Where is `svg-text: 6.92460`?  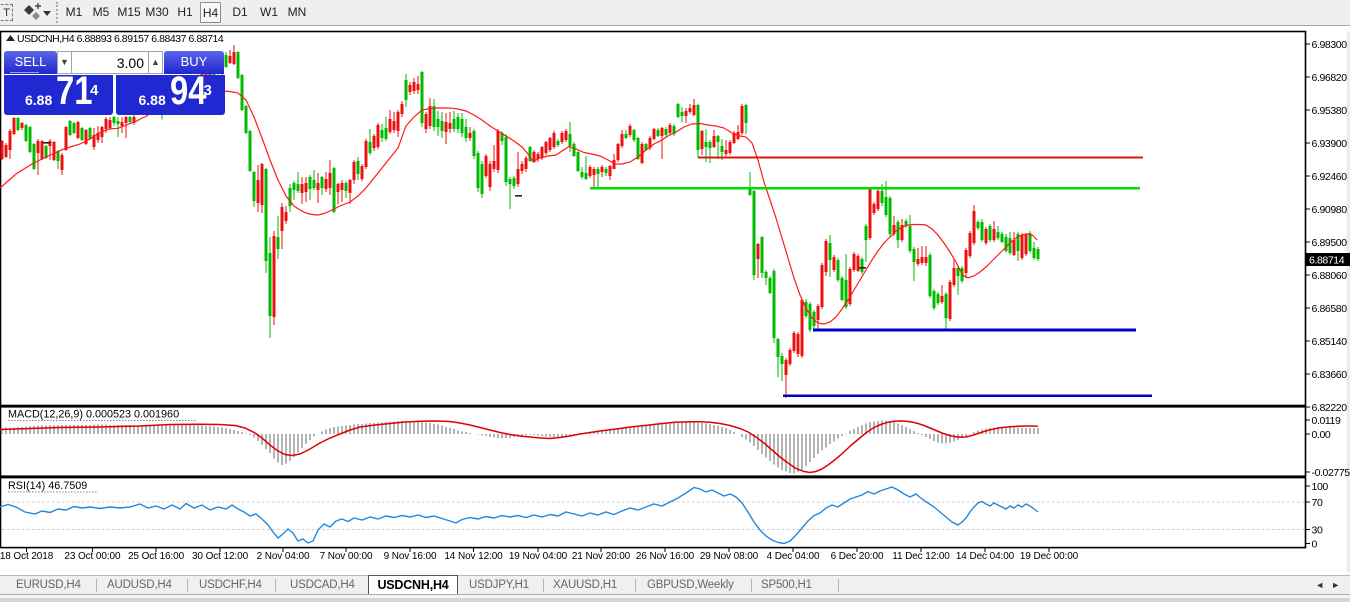 svg-text: 6.92460 is located at coordinates (1330, 177).